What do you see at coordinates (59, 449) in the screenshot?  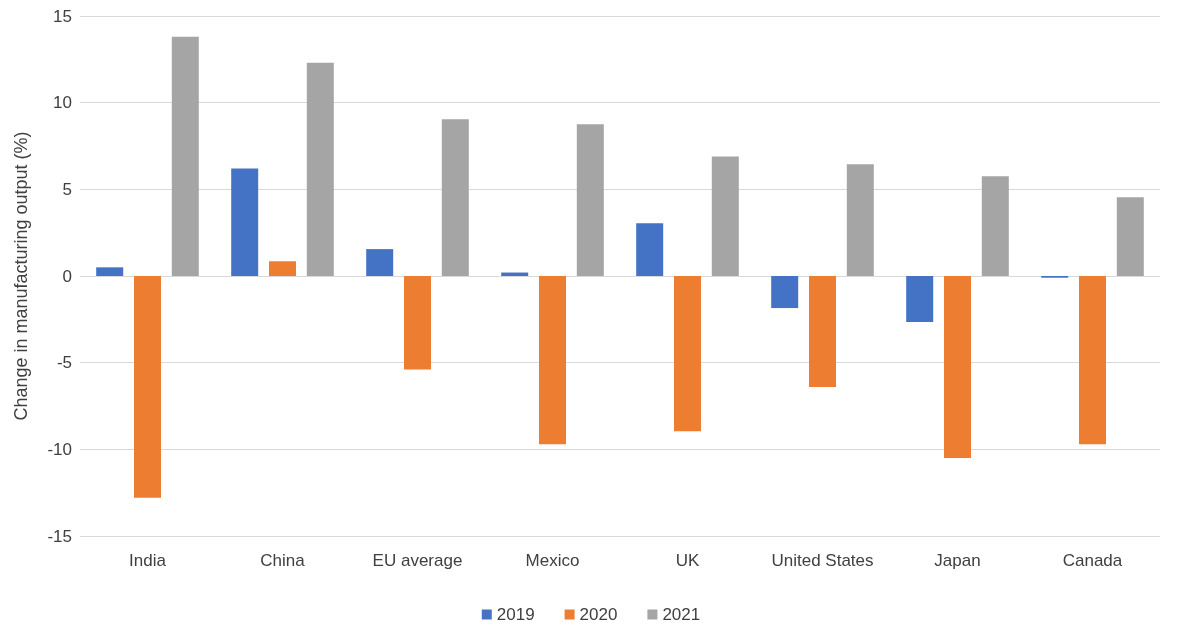 I see `y-tick-label: -10` at bounding box center [59, 449].